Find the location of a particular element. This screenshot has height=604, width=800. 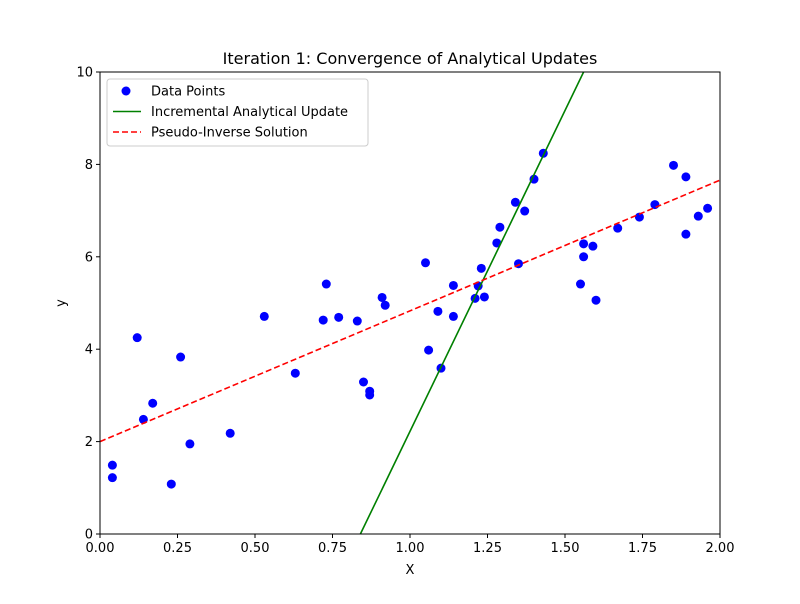

y-tick-label: 10 is located at coordinates (84, 73).